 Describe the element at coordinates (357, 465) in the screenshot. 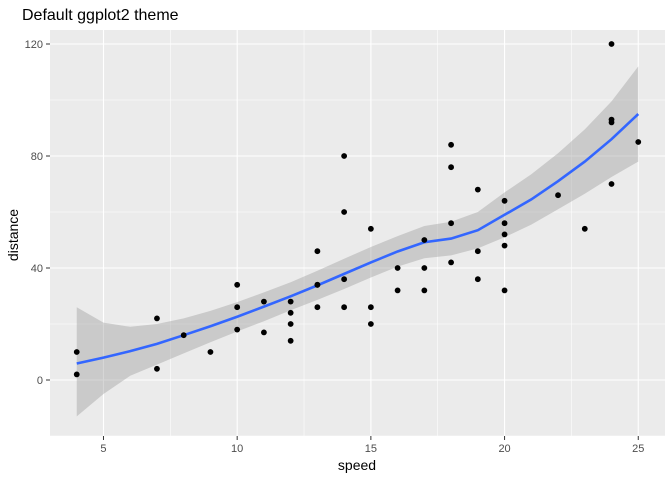

I see `x-axis-title: speed` at that location.